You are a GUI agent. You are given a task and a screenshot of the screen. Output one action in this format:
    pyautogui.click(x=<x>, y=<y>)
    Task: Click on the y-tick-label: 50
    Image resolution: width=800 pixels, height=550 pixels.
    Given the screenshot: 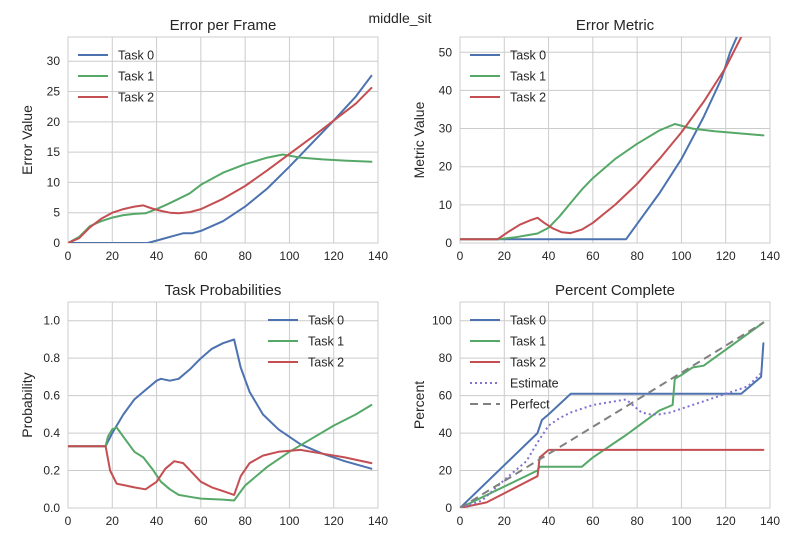 What is the action you would take?
    pyautogui.click(x=446, y=52)
    